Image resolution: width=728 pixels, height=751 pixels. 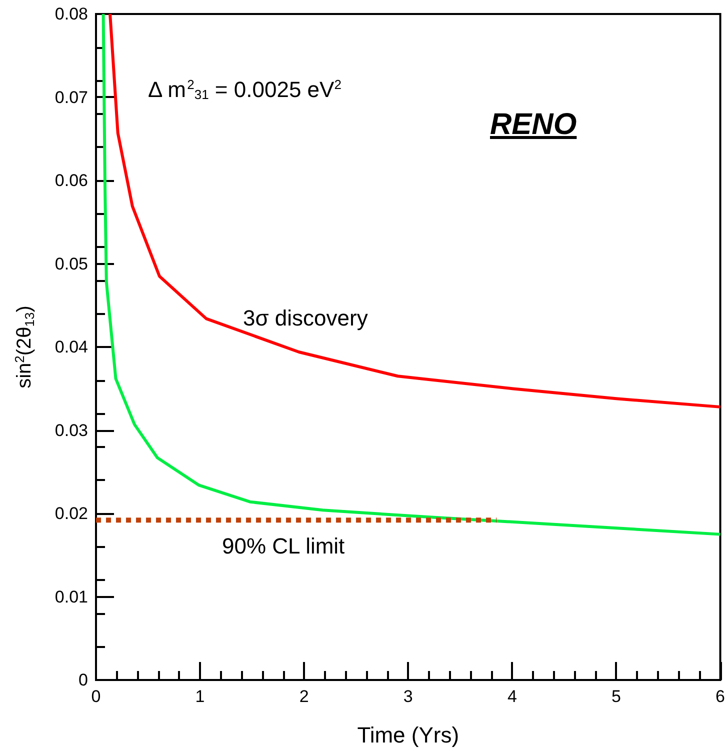 I want to click on annotation: RENO, so click(x=533, y=124).